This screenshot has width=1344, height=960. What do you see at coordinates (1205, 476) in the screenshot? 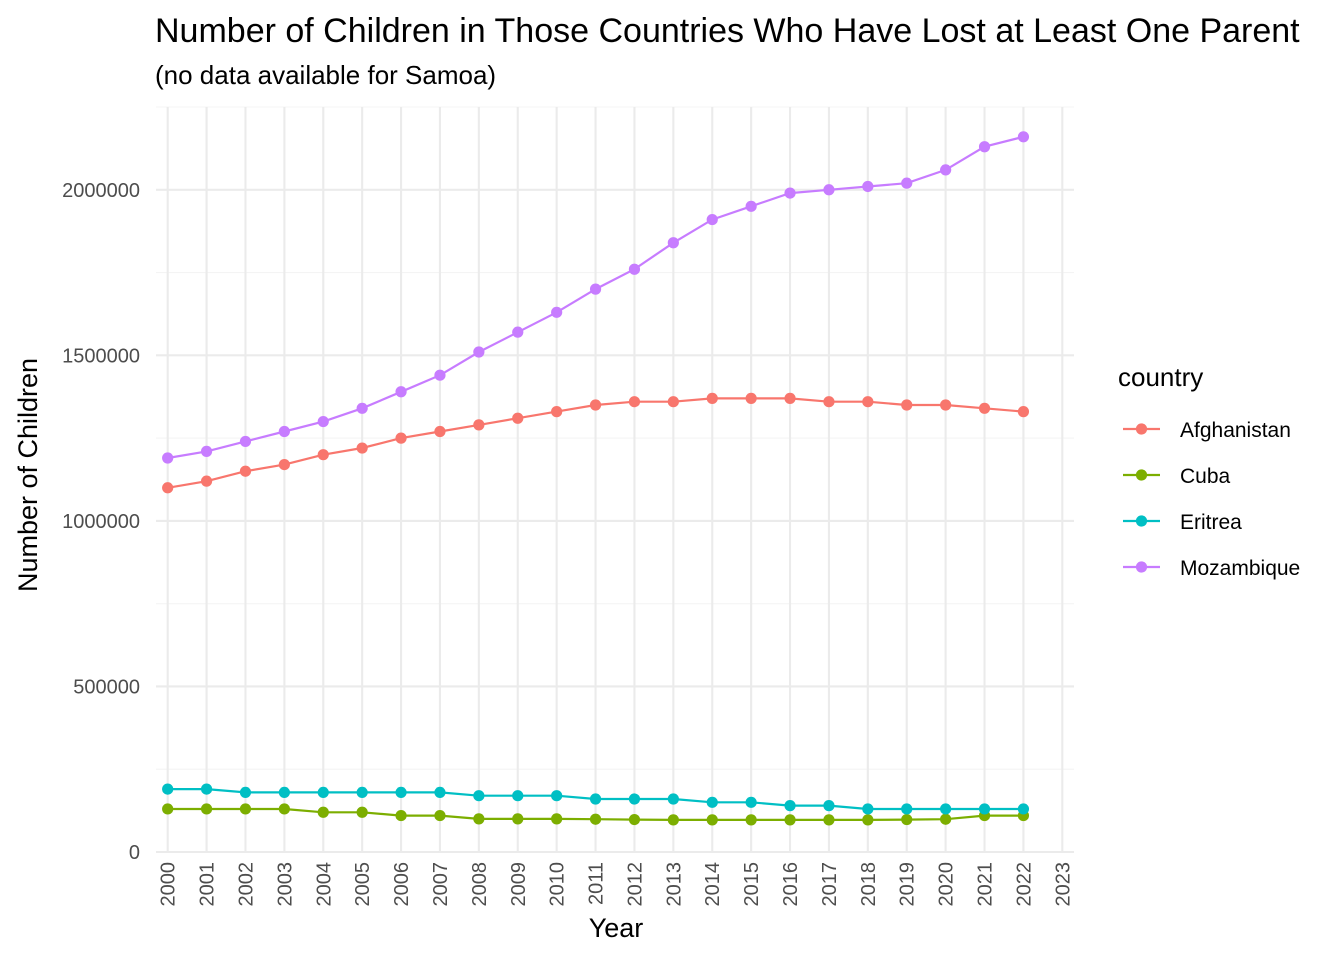
I see `legend-label: Cuba` at bounding box center [1205, 476].